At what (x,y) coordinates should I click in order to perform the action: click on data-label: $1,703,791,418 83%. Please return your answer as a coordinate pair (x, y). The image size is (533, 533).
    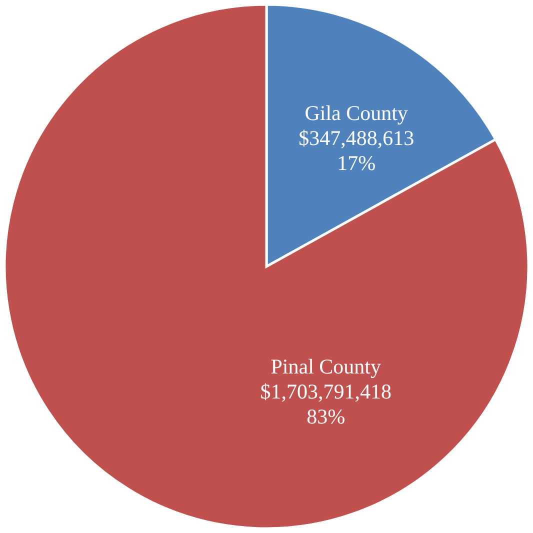
    Looking at the image, I should click on (326, 403).